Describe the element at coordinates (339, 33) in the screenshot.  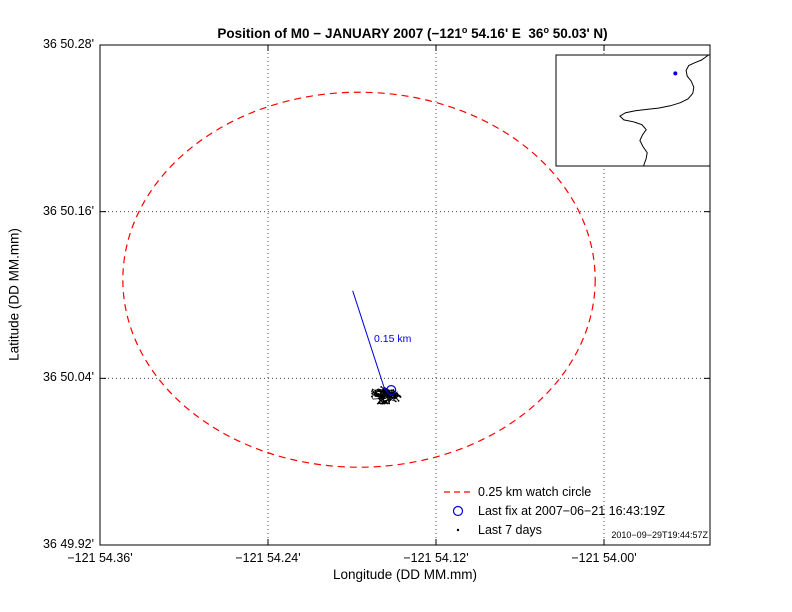
I see `title-prefix: Position of M0 − JANUARY 2007 (−121` at that location.